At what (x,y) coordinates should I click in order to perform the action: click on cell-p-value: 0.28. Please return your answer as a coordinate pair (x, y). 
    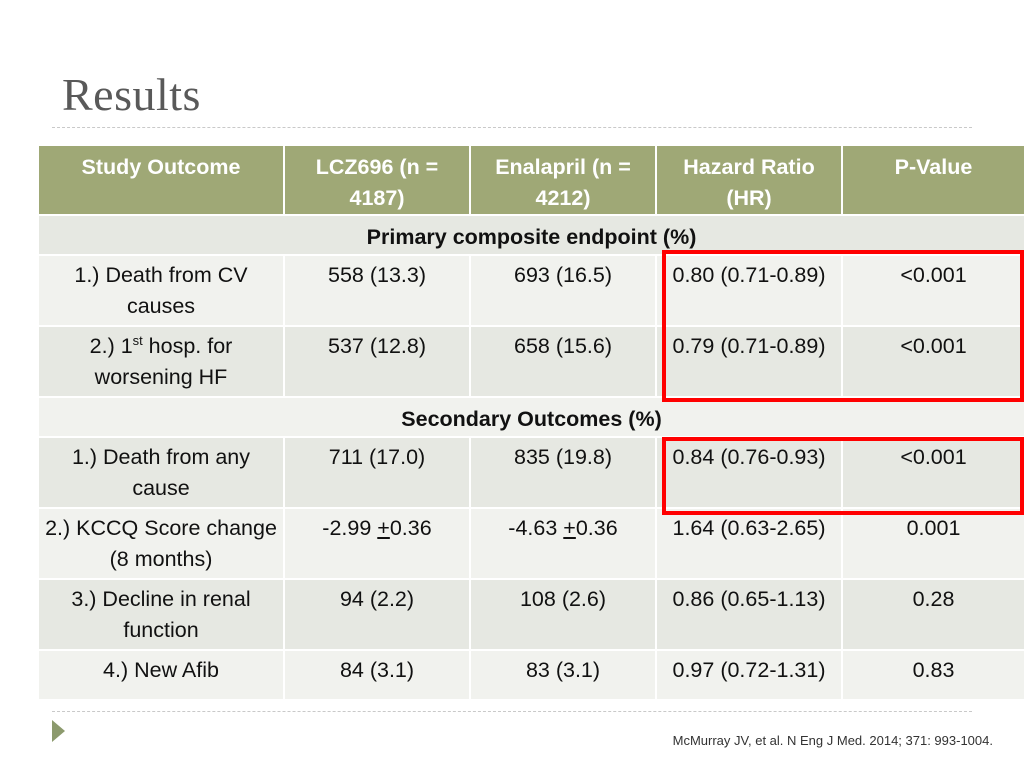
    Looking at the image, I should click on (932, 614).